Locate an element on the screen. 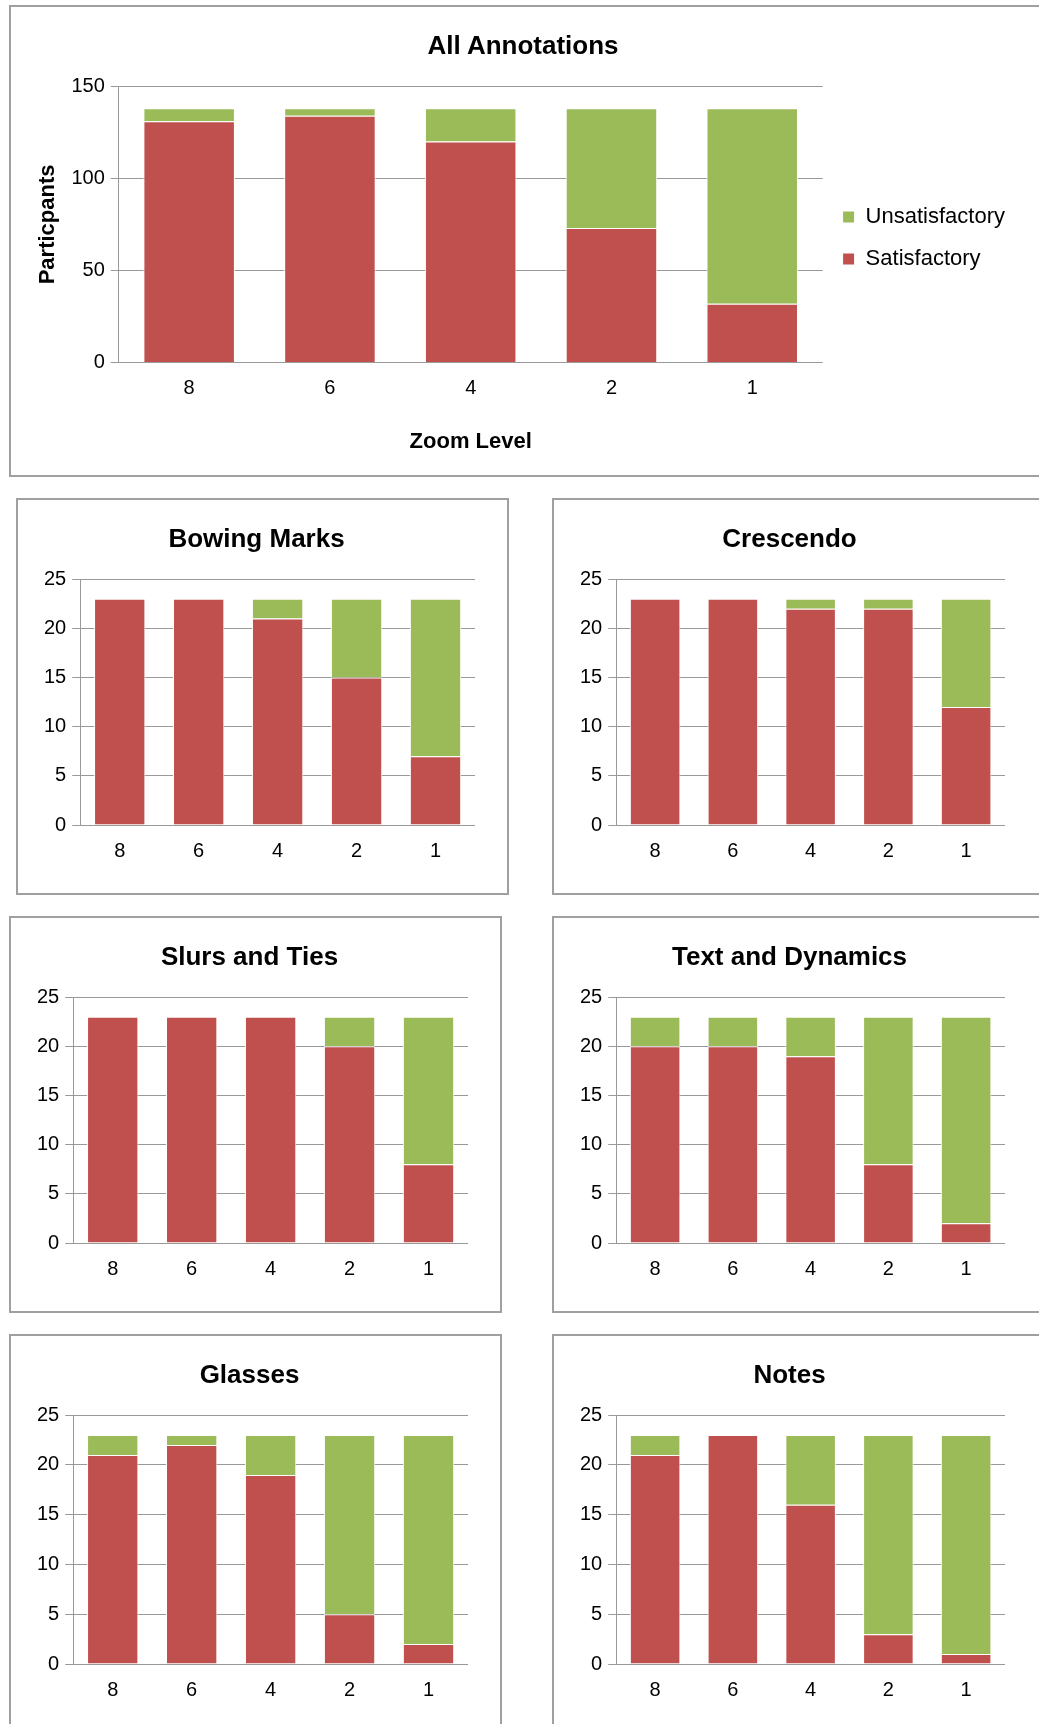 This screenshot has width=1039, height=1724. chart-title: Glasses is located at coordinates (249, 1373).